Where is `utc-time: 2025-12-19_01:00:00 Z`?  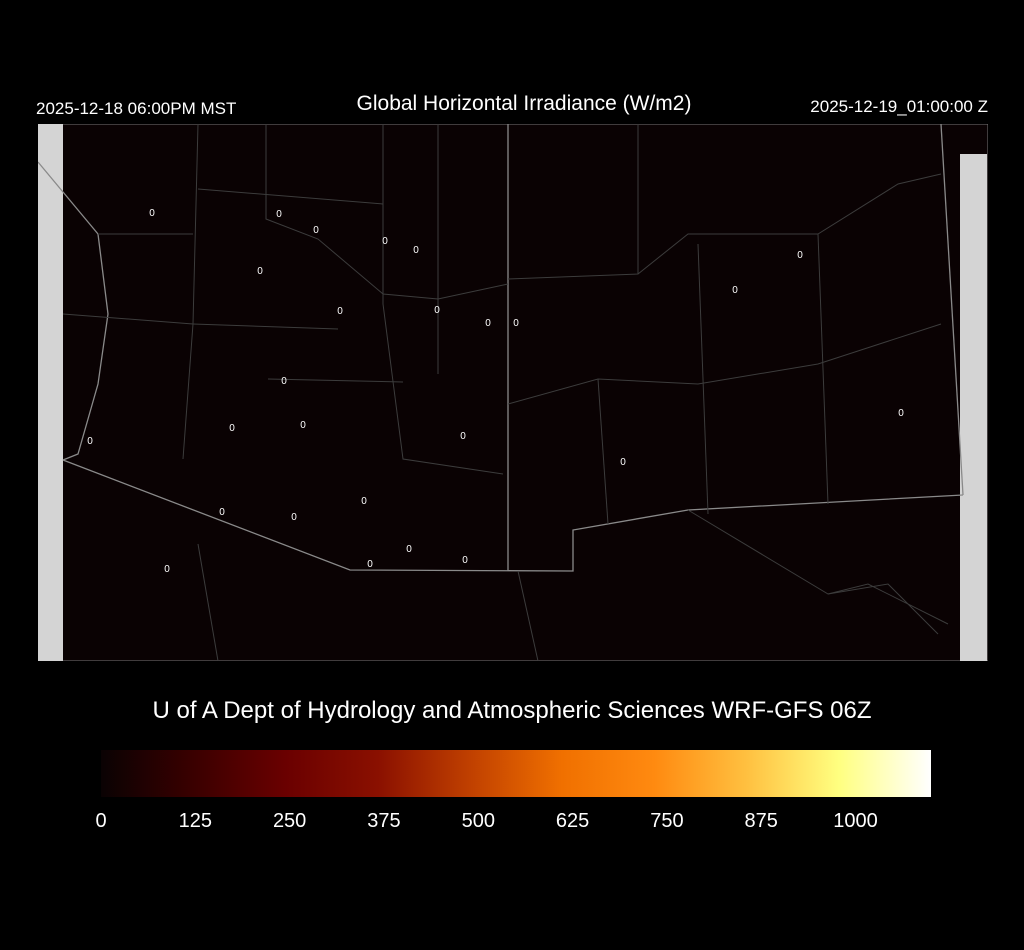 utc-time: 2025-12-19_01:00:00 Z is located at coordinates (899, 106).